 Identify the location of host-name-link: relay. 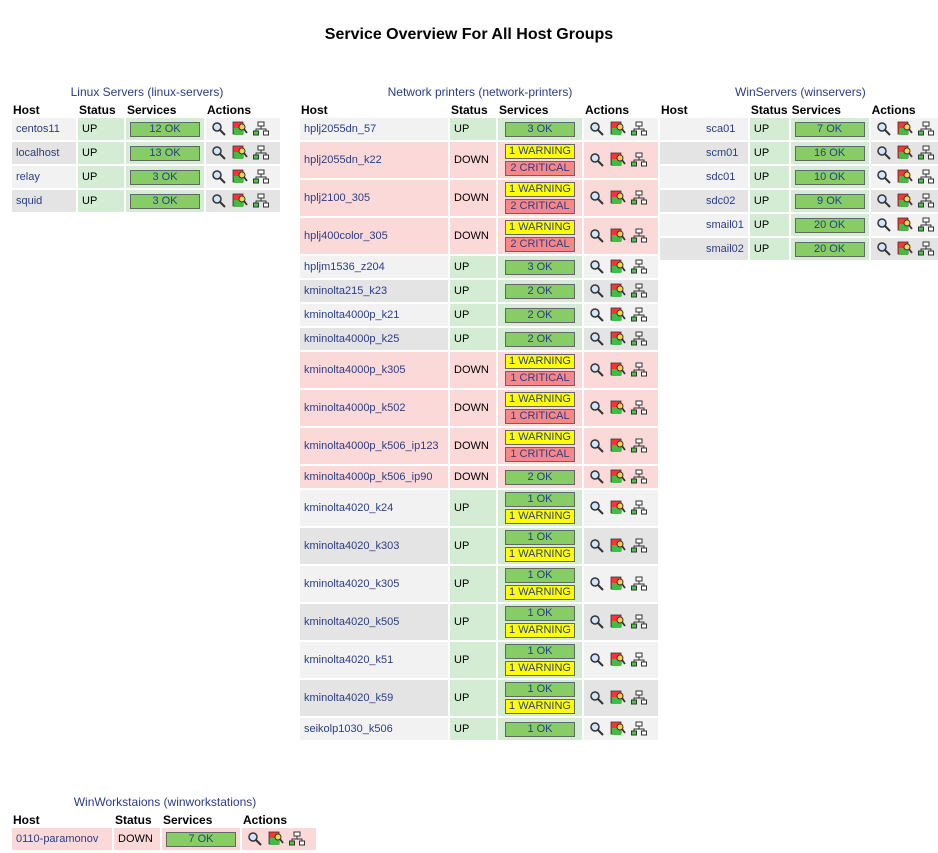
(44, 177).